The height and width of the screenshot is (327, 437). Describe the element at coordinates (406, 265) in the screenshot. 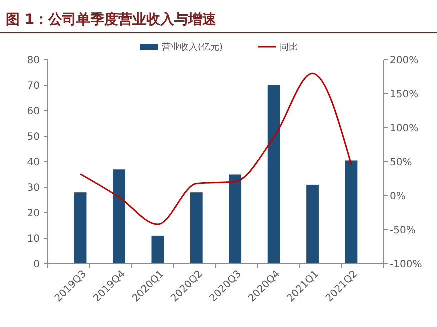

I see `y2-tick-label: -100%` at that location.